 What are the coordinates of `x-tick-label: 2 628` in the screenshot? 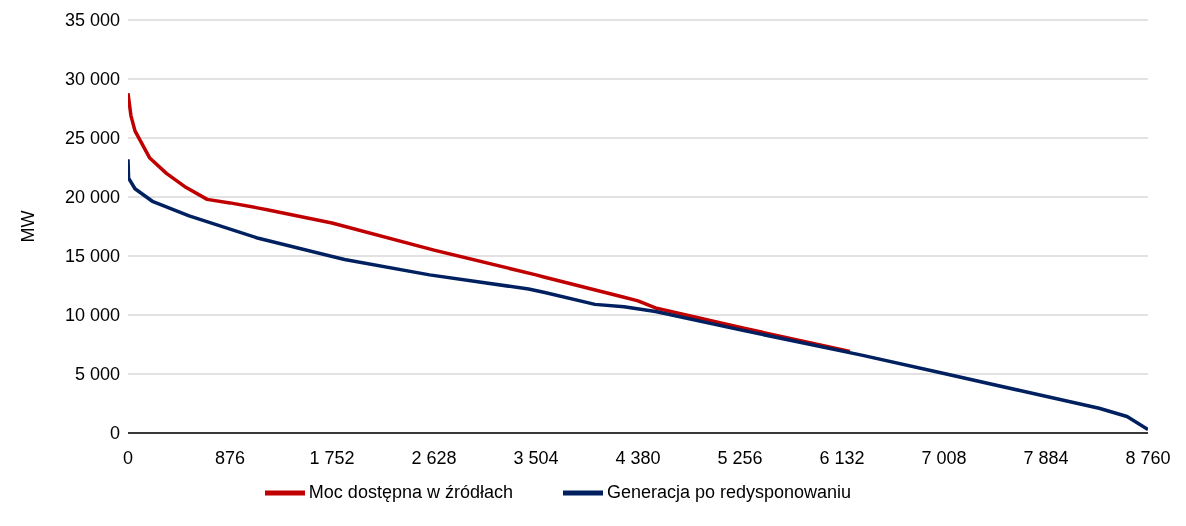 It's located at (434, 457).